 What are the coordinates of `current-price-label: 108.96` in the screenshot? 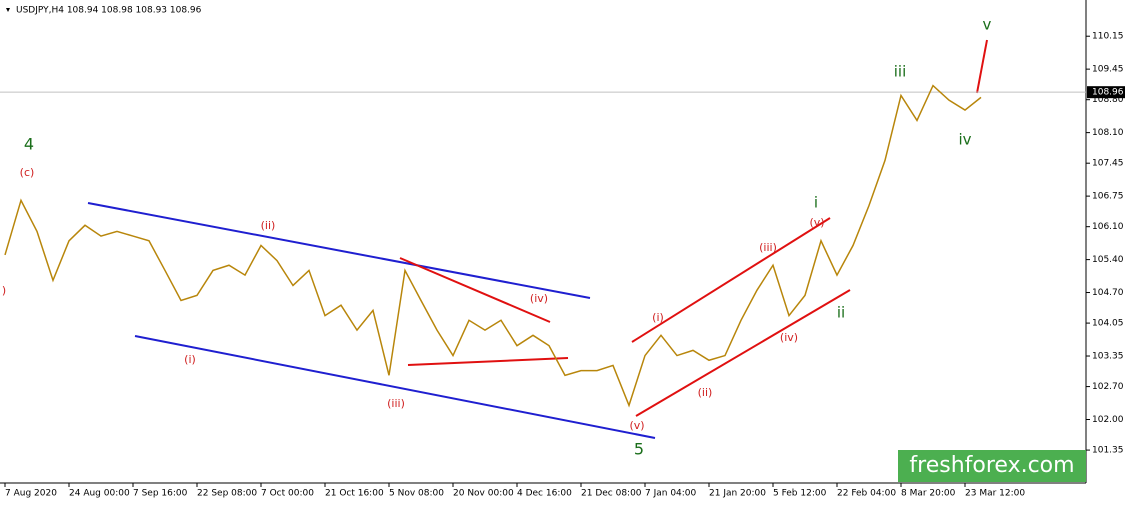 It's located at (1108, 93).